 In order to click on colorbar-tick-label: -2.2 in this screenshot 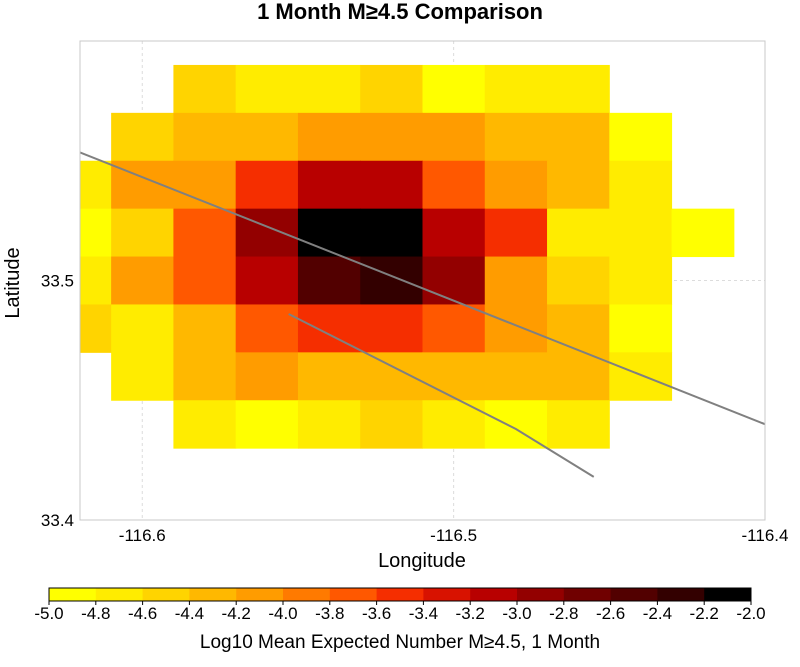, I will do `click(704, 613)`.